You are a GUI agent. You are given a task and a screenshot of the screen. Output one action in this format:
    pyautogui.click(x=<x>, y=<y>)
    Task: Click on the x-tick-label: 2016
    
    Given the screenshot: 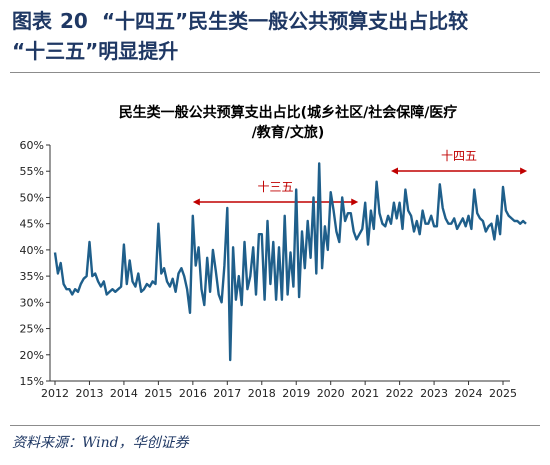 What is the action you would take?
    pyautogui.click(x=193, y=393)
    